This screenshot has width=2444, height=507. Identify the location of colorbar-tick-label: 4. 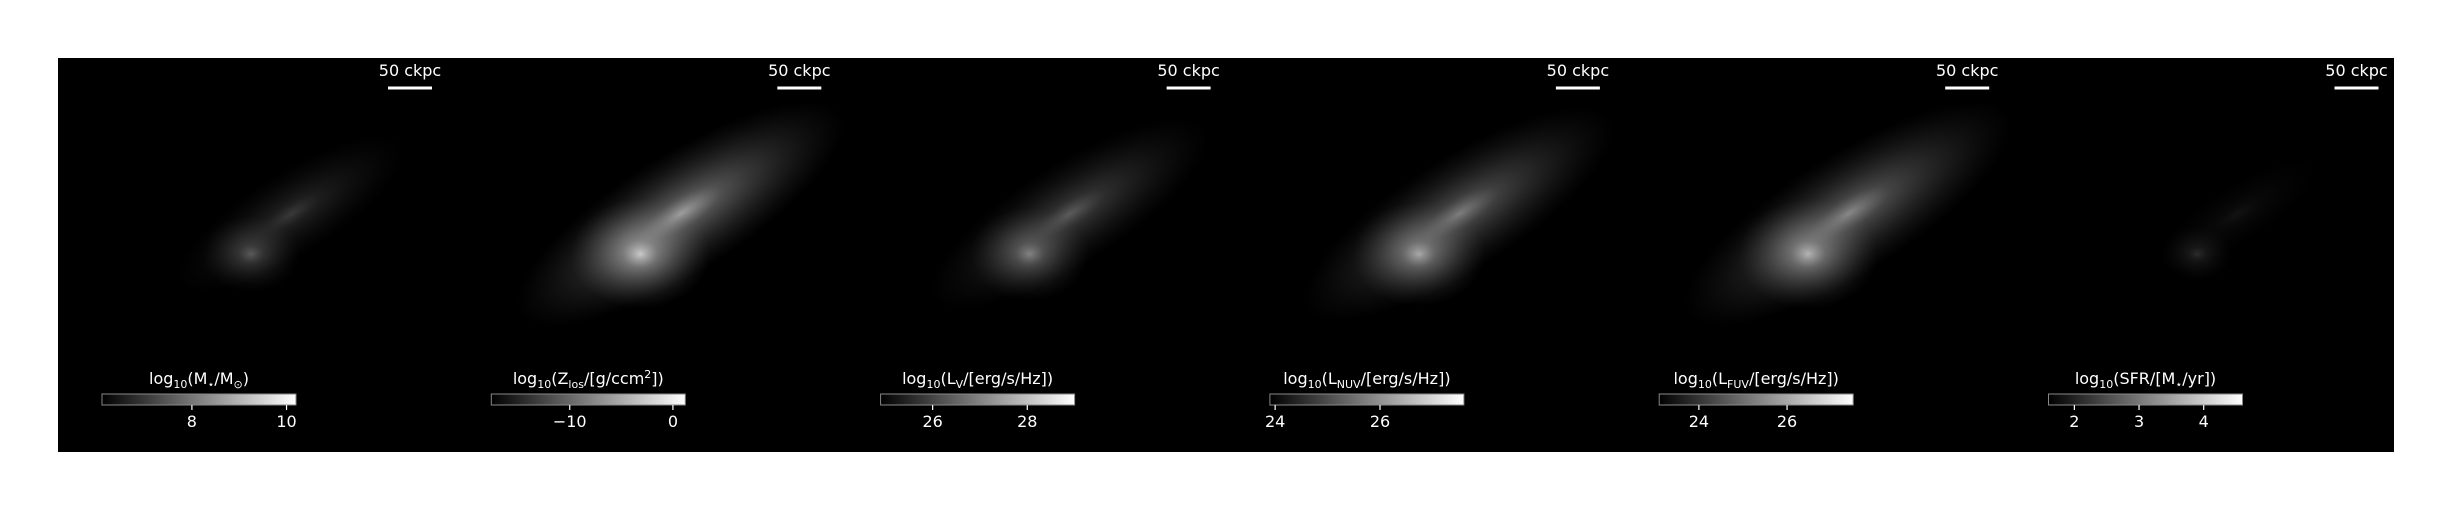
(2204, 421).